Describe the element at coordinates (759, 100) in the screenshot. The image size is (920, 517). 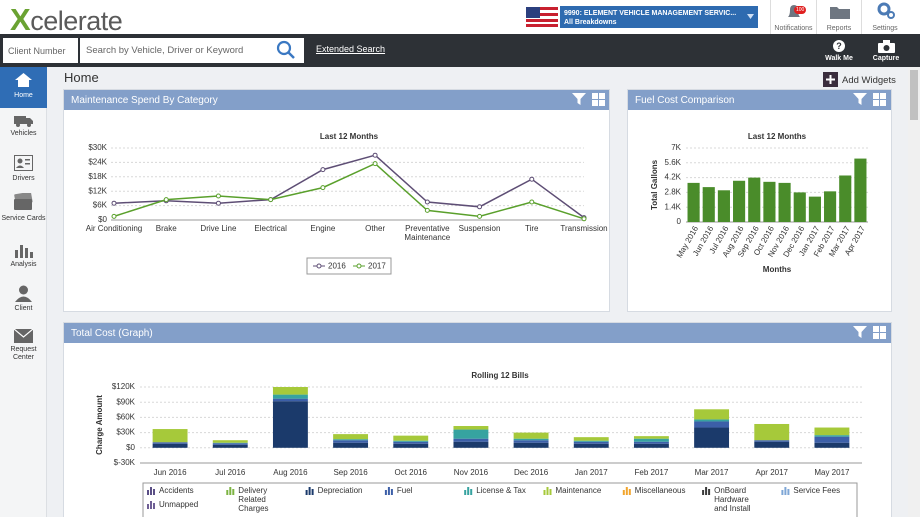
I see `widget-header: Fuel Cost Comparison` at that location.